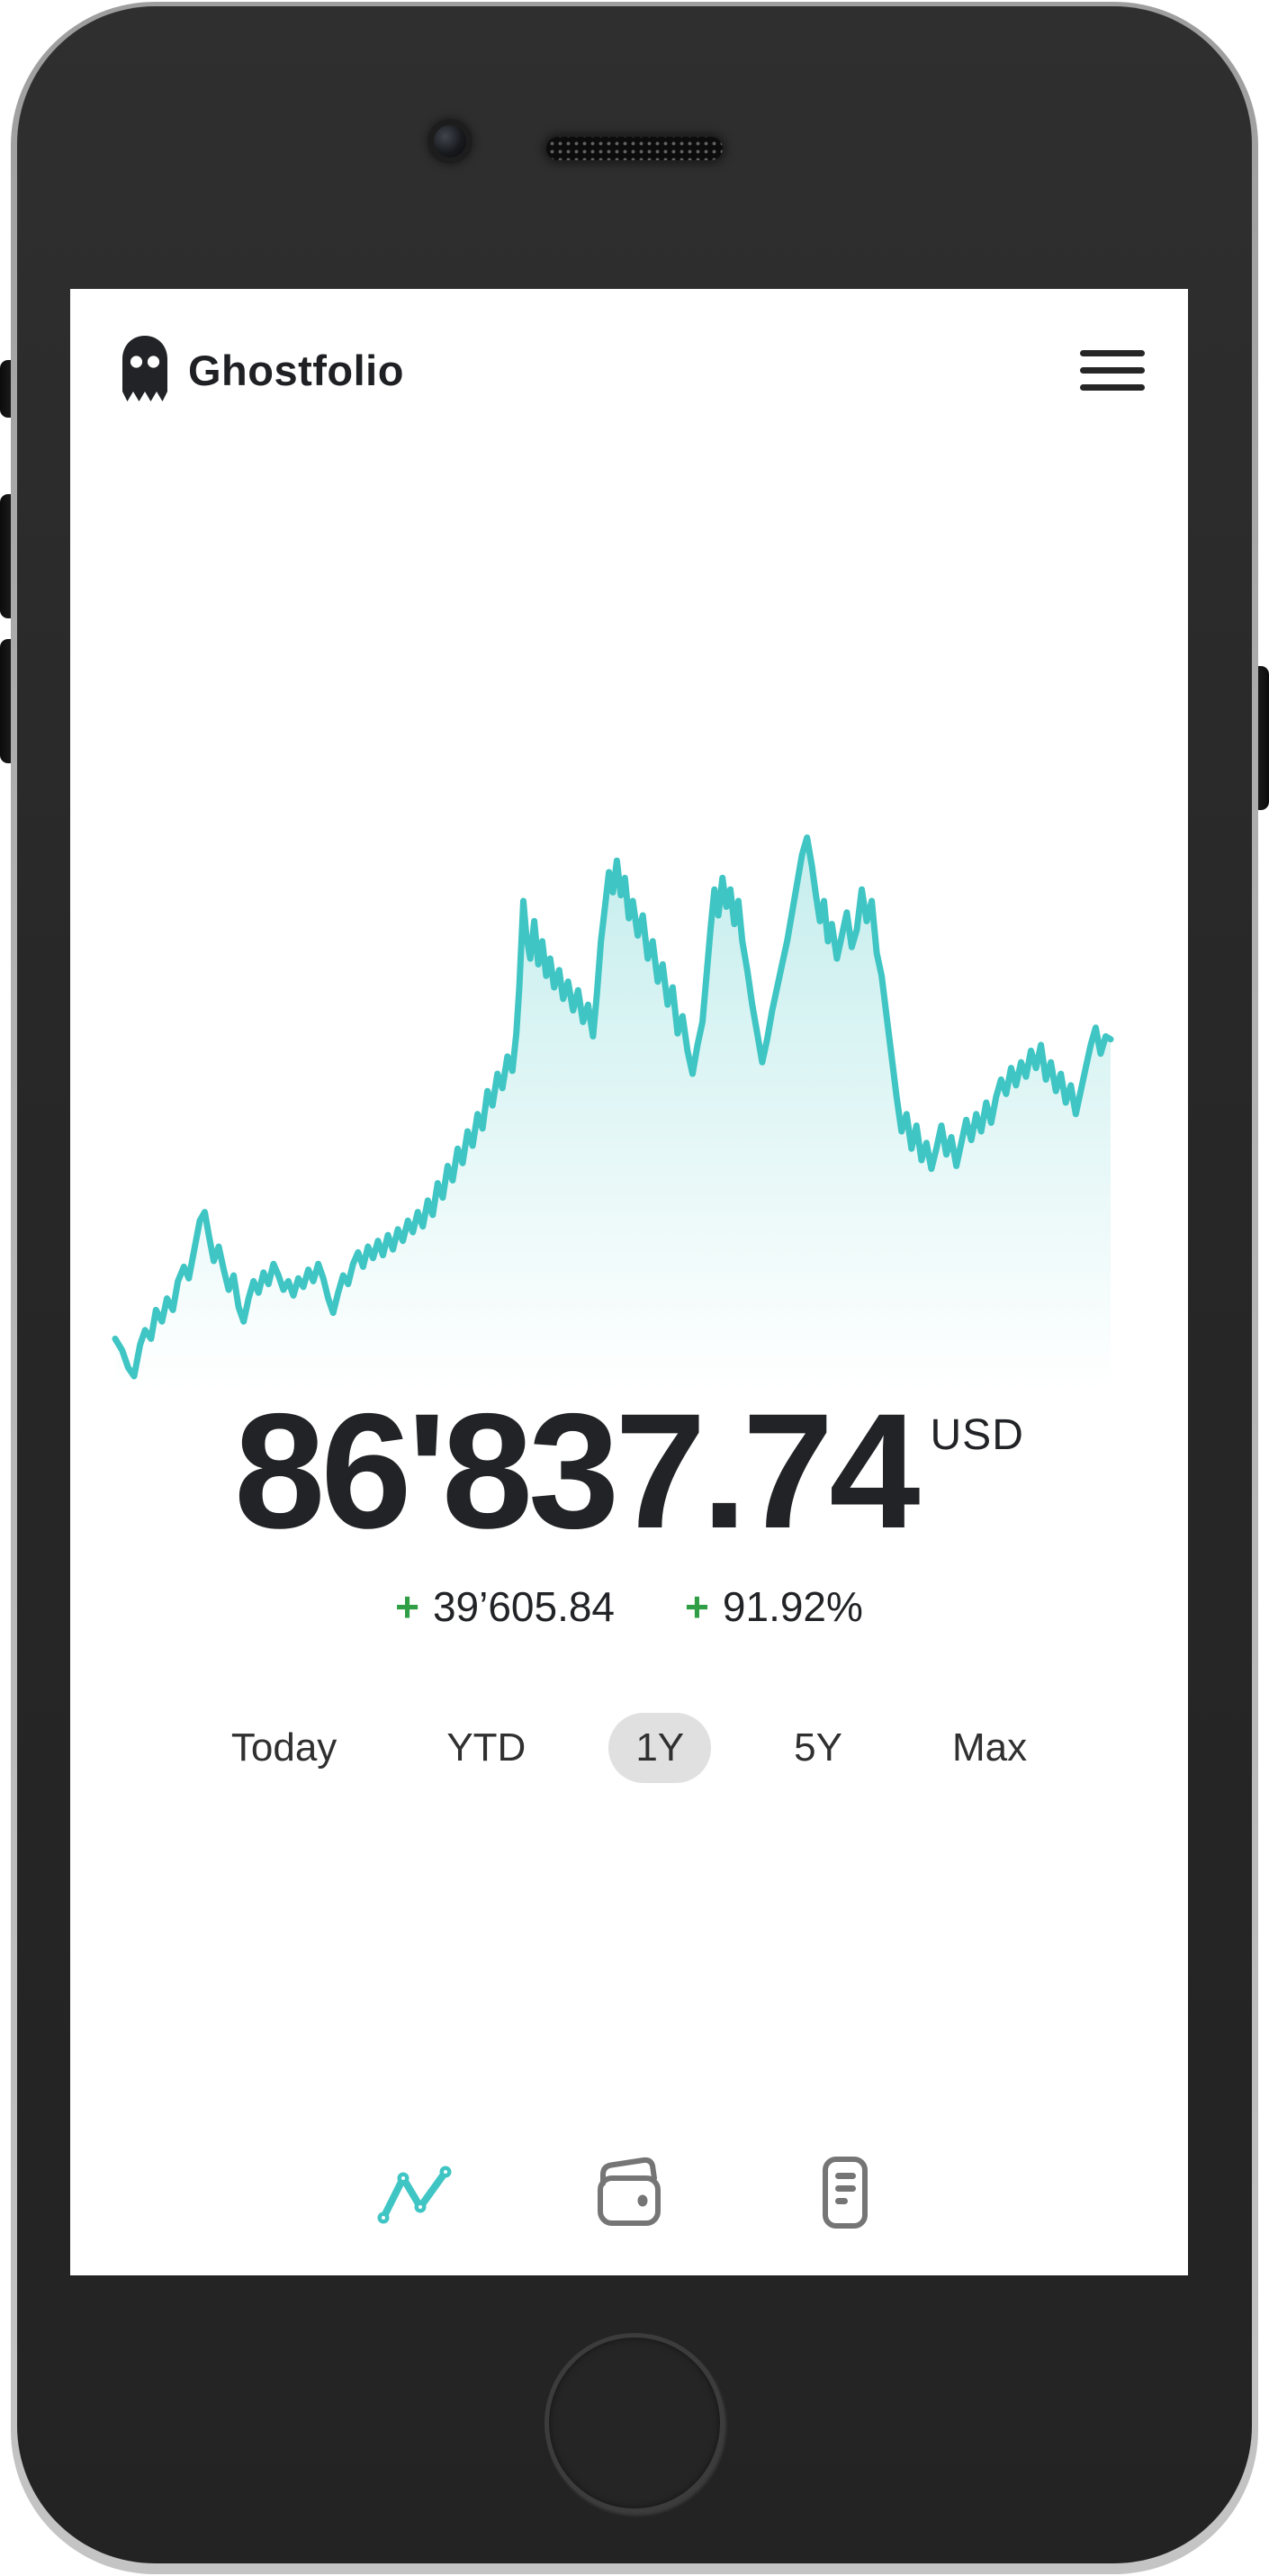  I want to click on nav-transactions, so click(844, 2192).